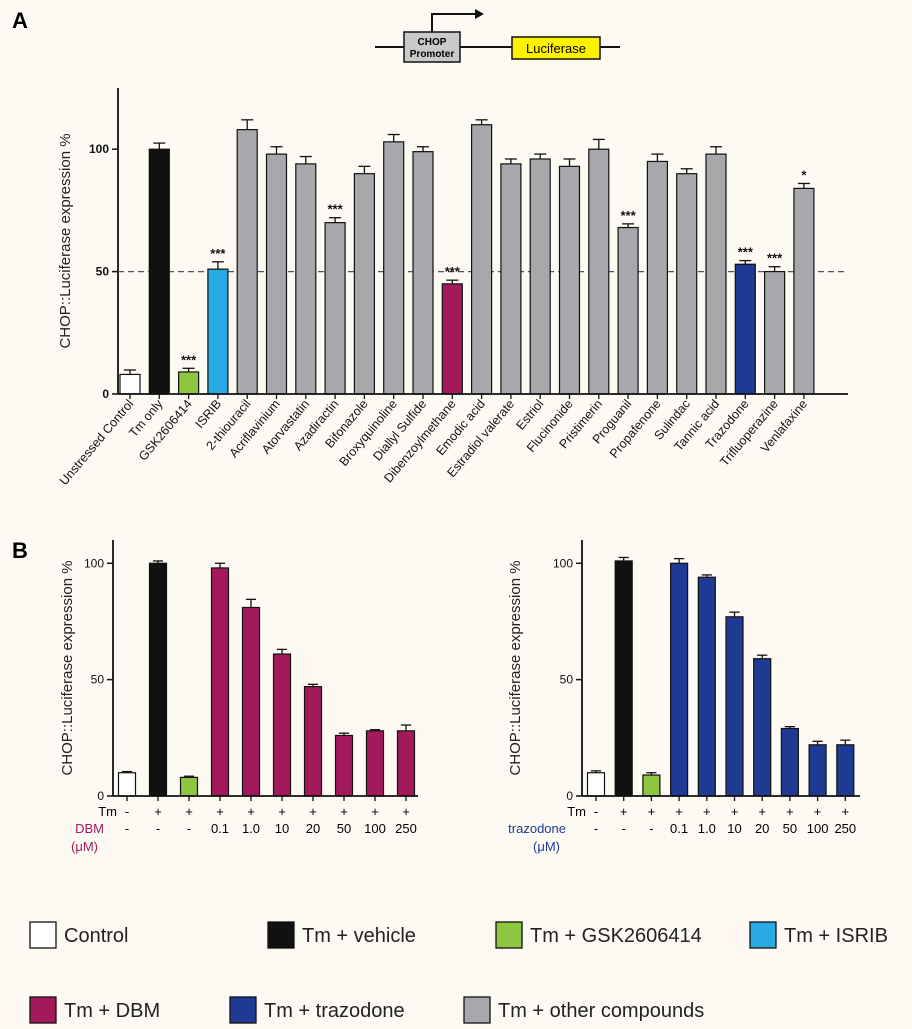 This screenshot has height=1029, width=912. What do you see at coordinates (479, 14) in the screenshot?
I see `arrow-head-icon` at bounding box center [479, 14].